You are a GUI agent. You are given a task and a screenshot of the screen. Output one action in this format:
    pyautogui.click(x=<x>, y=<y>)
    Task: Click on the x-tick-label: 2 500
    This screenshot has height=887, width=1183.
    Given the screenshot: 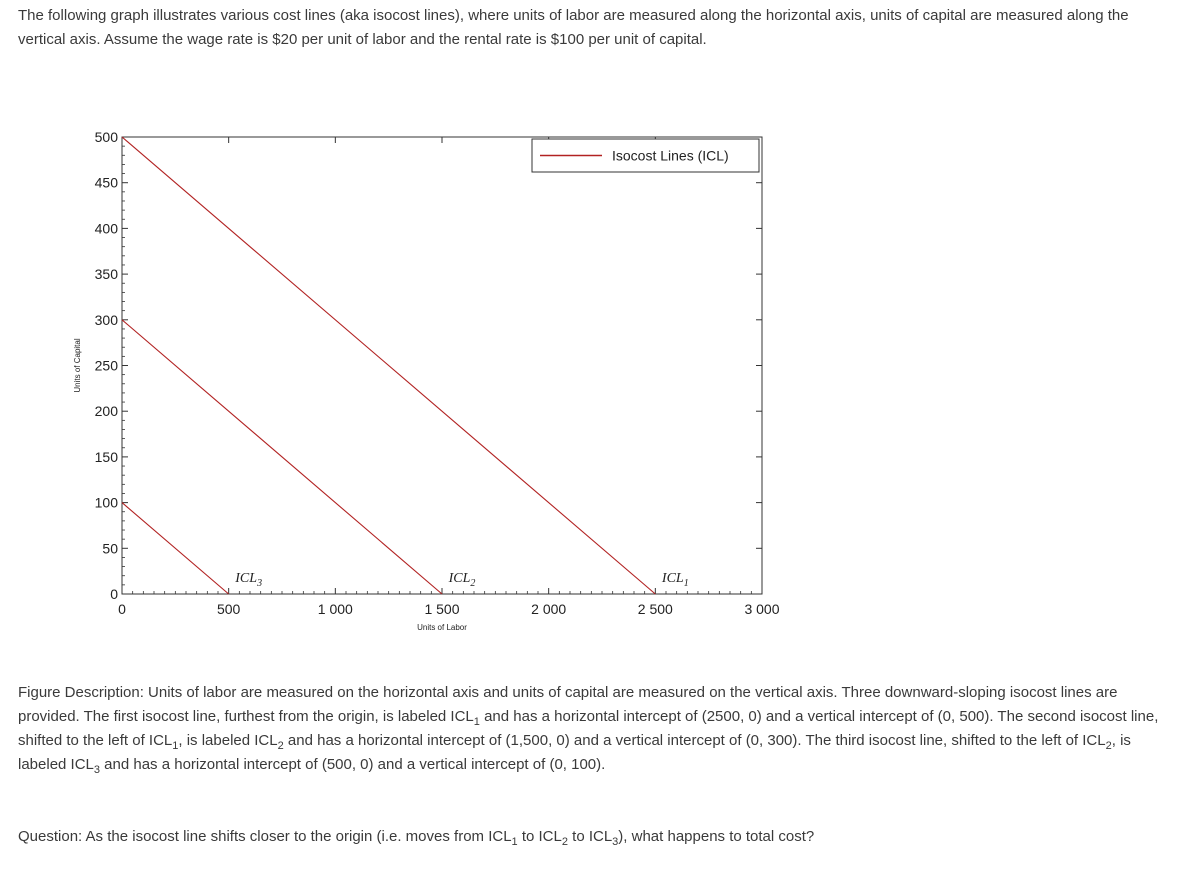 What is the action you would take?
    pyautogui.click(x=655, y=609)
    